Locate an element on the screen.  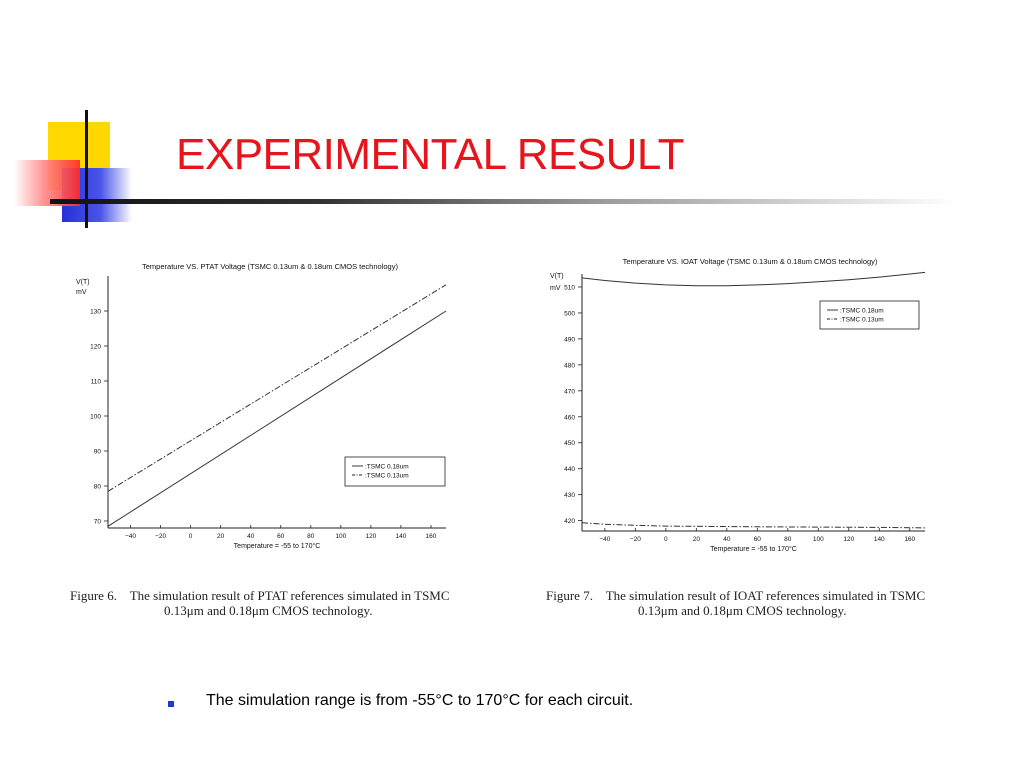
y-tick-label: 80 is located at coordinates (98, 487).